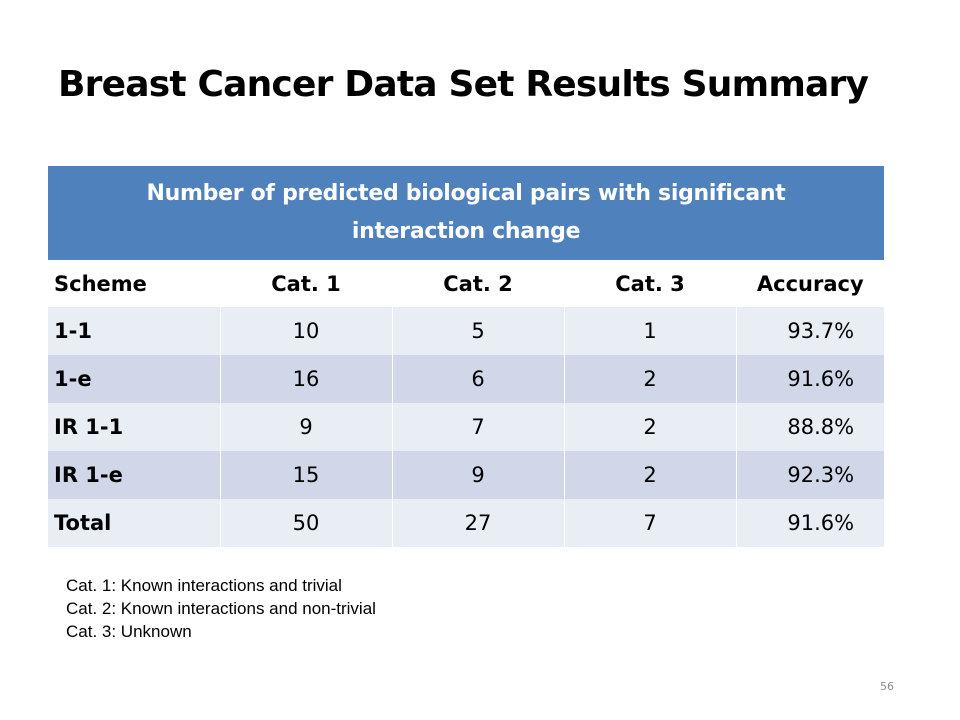  What do you see at coordinates (463, 84) in the screenshot?
I see `slide-title: Breast Cancer Data Set Results Summary` at bounding box center [463, 84].